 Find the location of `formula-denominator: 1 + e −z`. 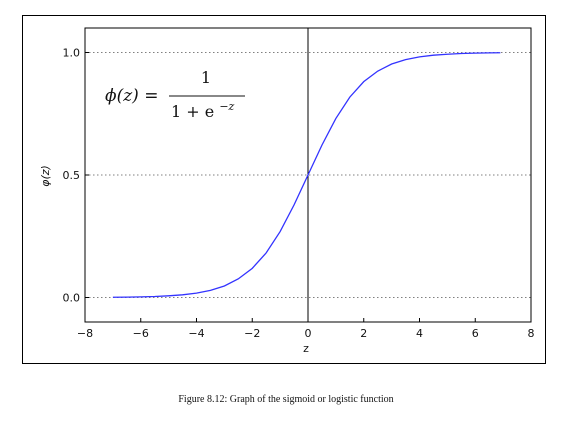

formula-denominator: 1 + e −z is located at coordinates (203, 110).